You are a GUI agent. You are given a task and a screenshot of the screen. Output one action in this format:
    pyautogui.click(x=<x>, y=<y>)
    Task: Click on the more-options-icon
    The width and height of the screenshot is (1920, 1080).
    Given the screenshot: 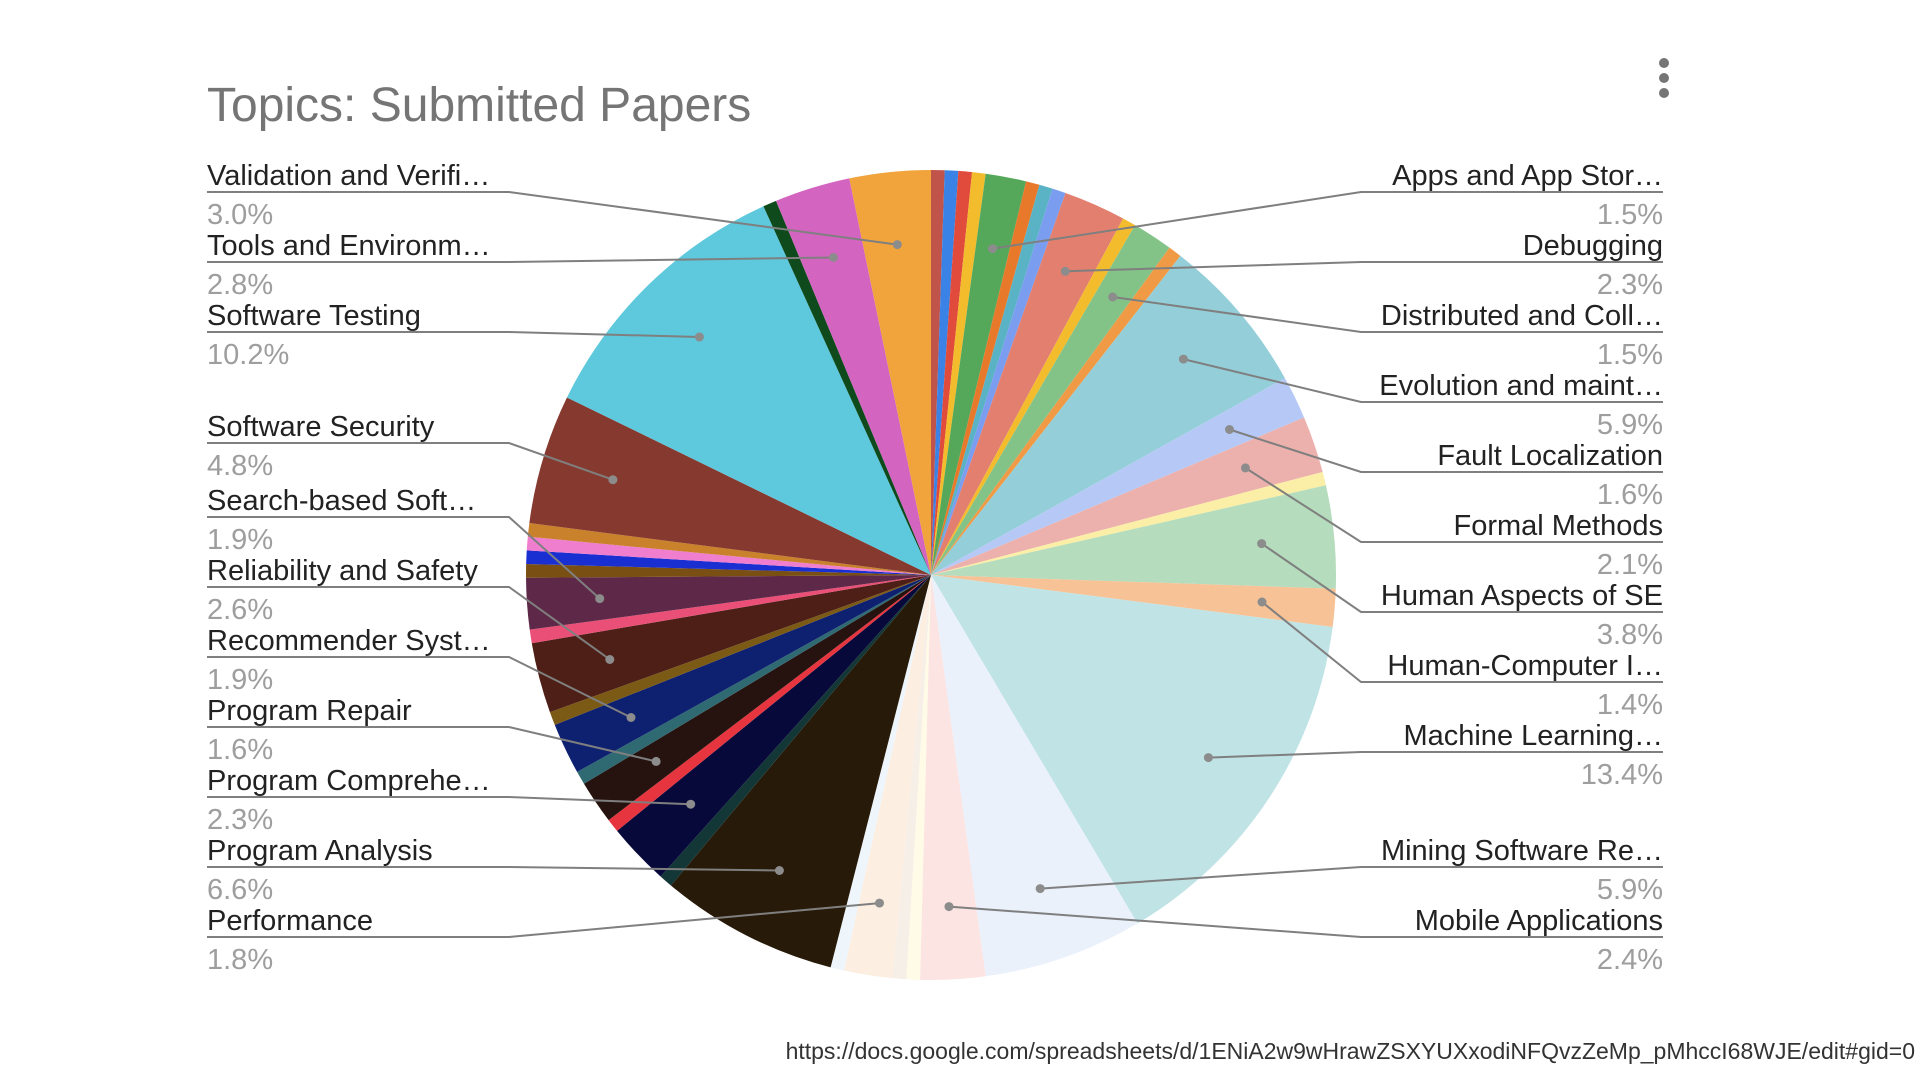 What is the action you would take?
    pyautogui.click(x=1664, y=78)
    